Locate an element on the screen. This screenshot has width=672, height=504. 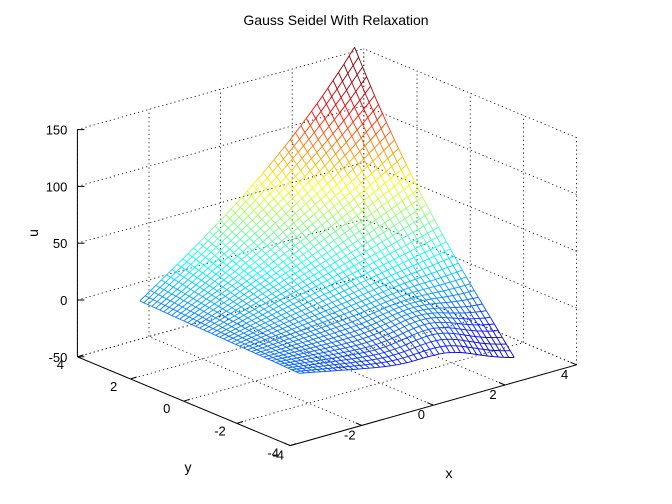
x-tick-label: -2 is located at coordinates (350, 434).